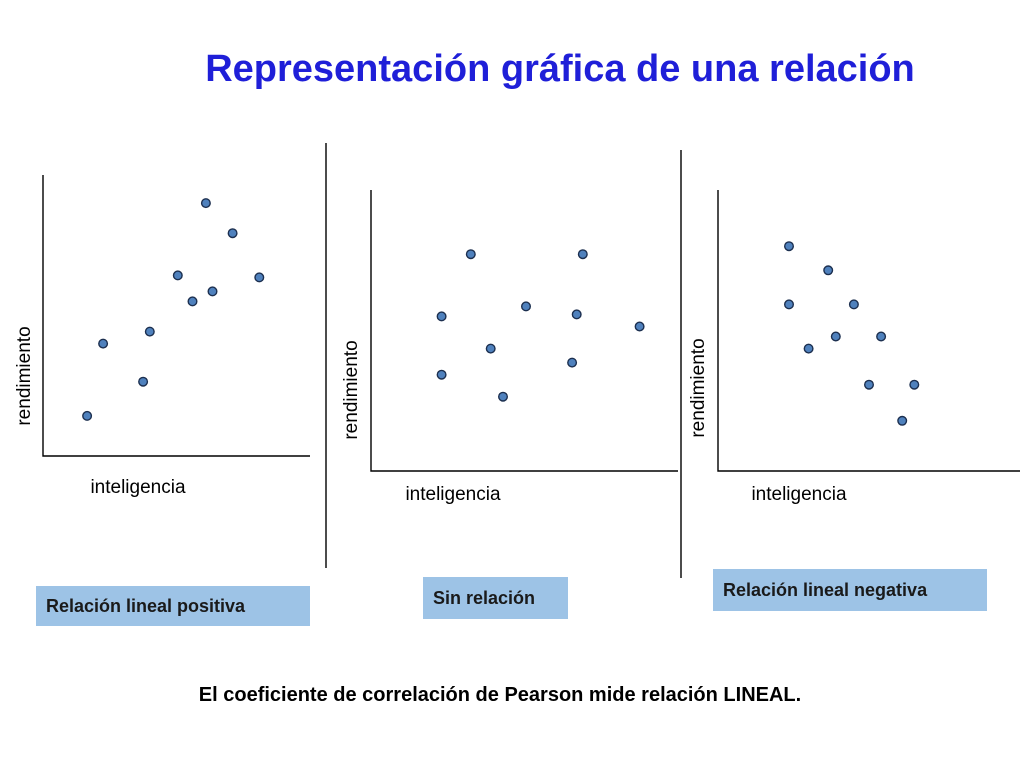 This screenshot has height=768, width=1024. I want to click on scatter-negative: inteligencia rendimiento, so click(854, 347).